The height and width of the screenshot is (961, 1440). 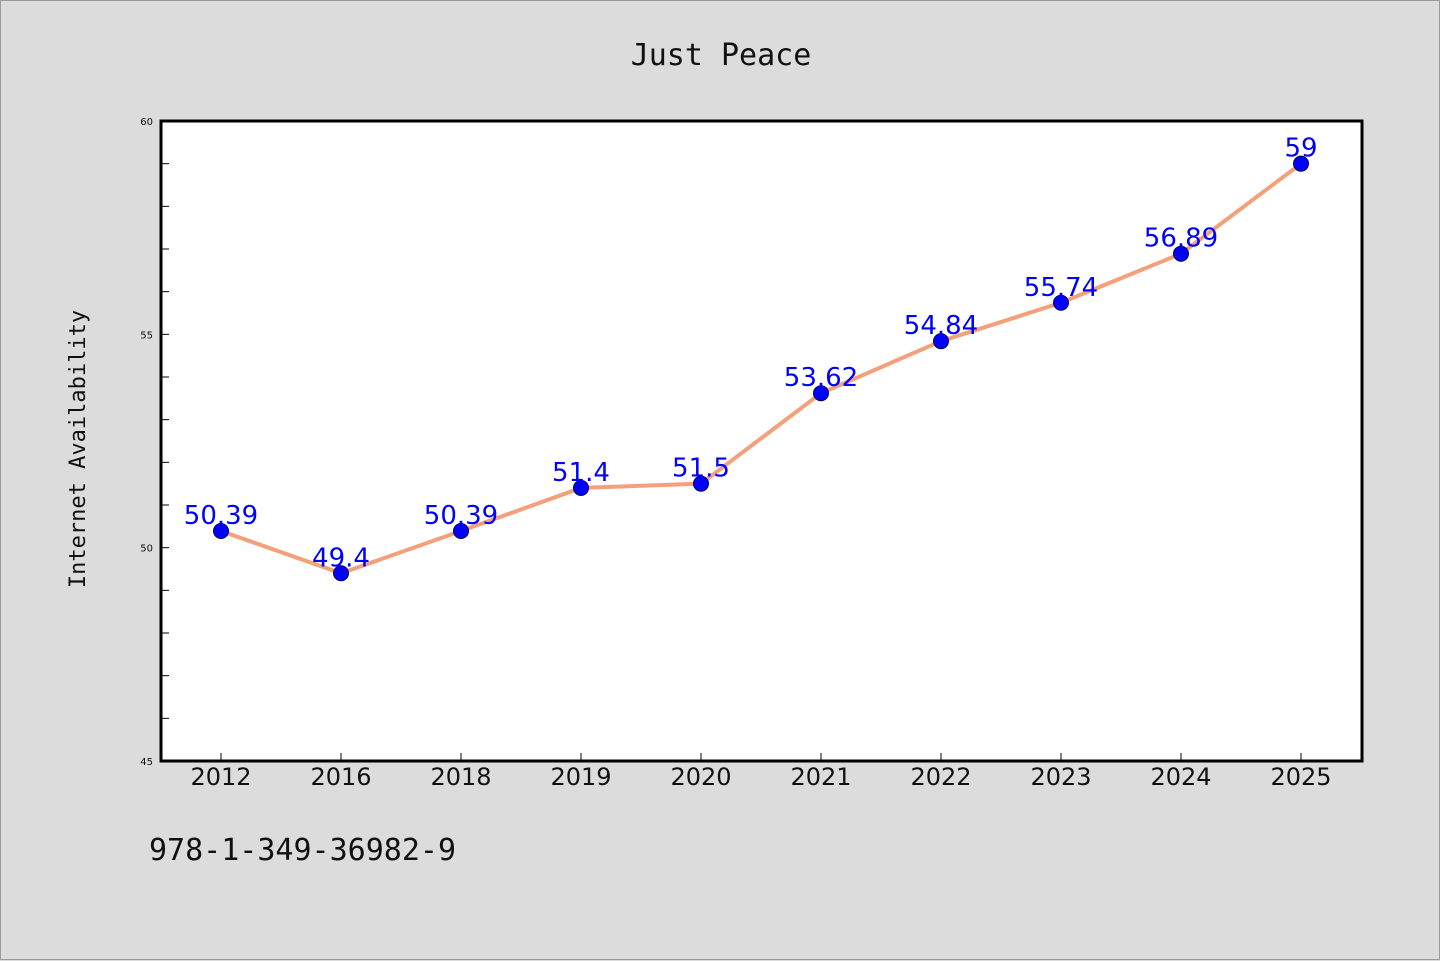 What do you see at coordinates (303, 850) in the screenshot?
I see `isbn-footnote: 978-1-349-36982-9` at bounding box center [303, 850].